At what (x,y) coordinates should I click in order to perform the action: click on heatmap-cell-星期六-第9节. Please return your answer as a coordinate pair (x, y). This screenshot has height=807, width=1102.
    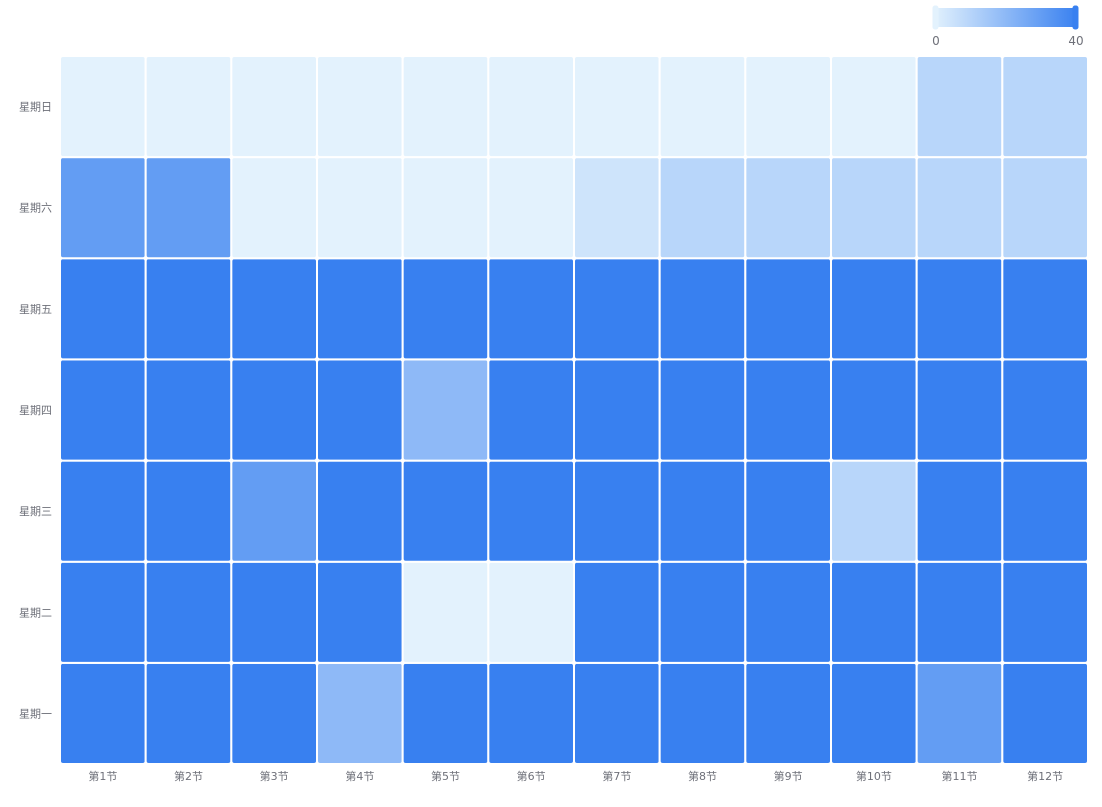
    Looking at the image, I should click on (788, 208).